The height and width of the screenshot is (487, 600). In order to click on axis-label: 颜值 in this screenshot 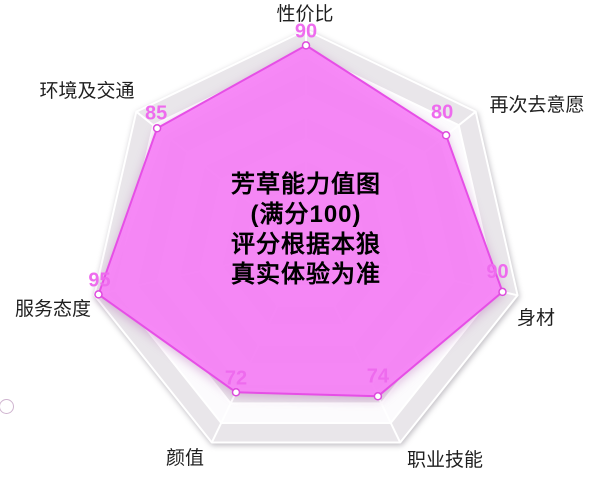, I will do `click(185, 458)`.